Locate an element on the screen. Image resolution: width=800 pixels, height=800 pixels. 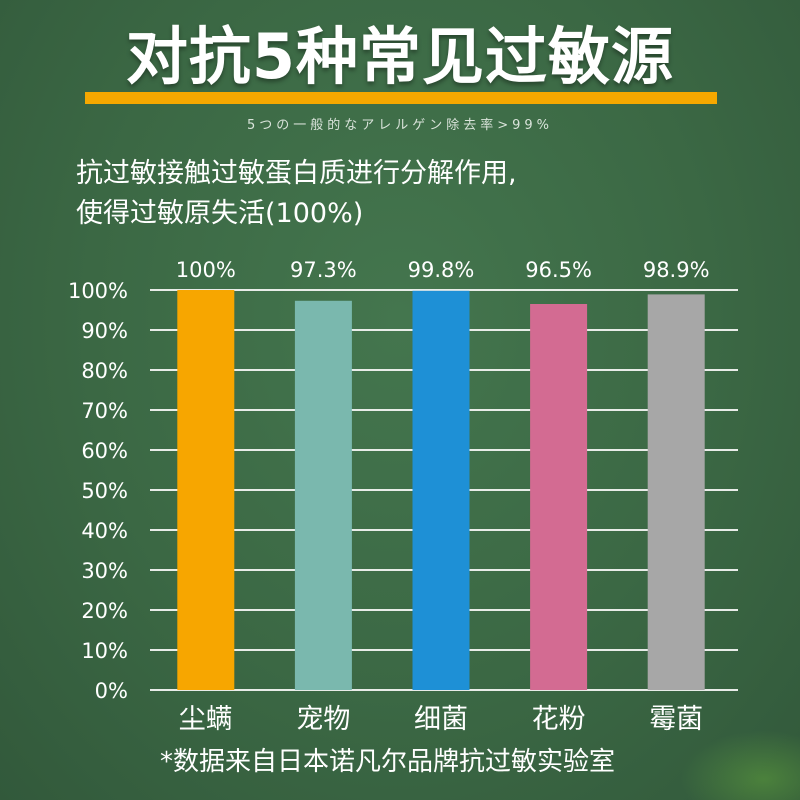
description-line-2: 使得过敏原失活(100%) is located at coordinates (220, 213).